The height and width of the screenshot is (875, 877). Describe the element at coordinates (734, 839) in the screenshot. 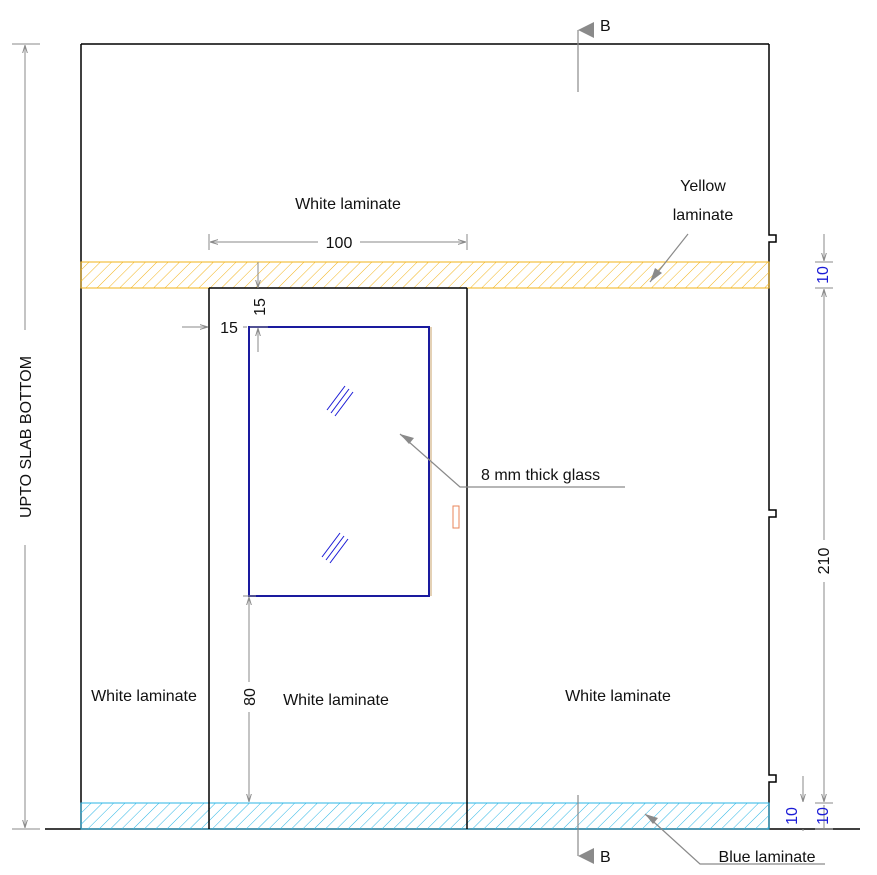

I see `leader-blue-laminate` at that location.